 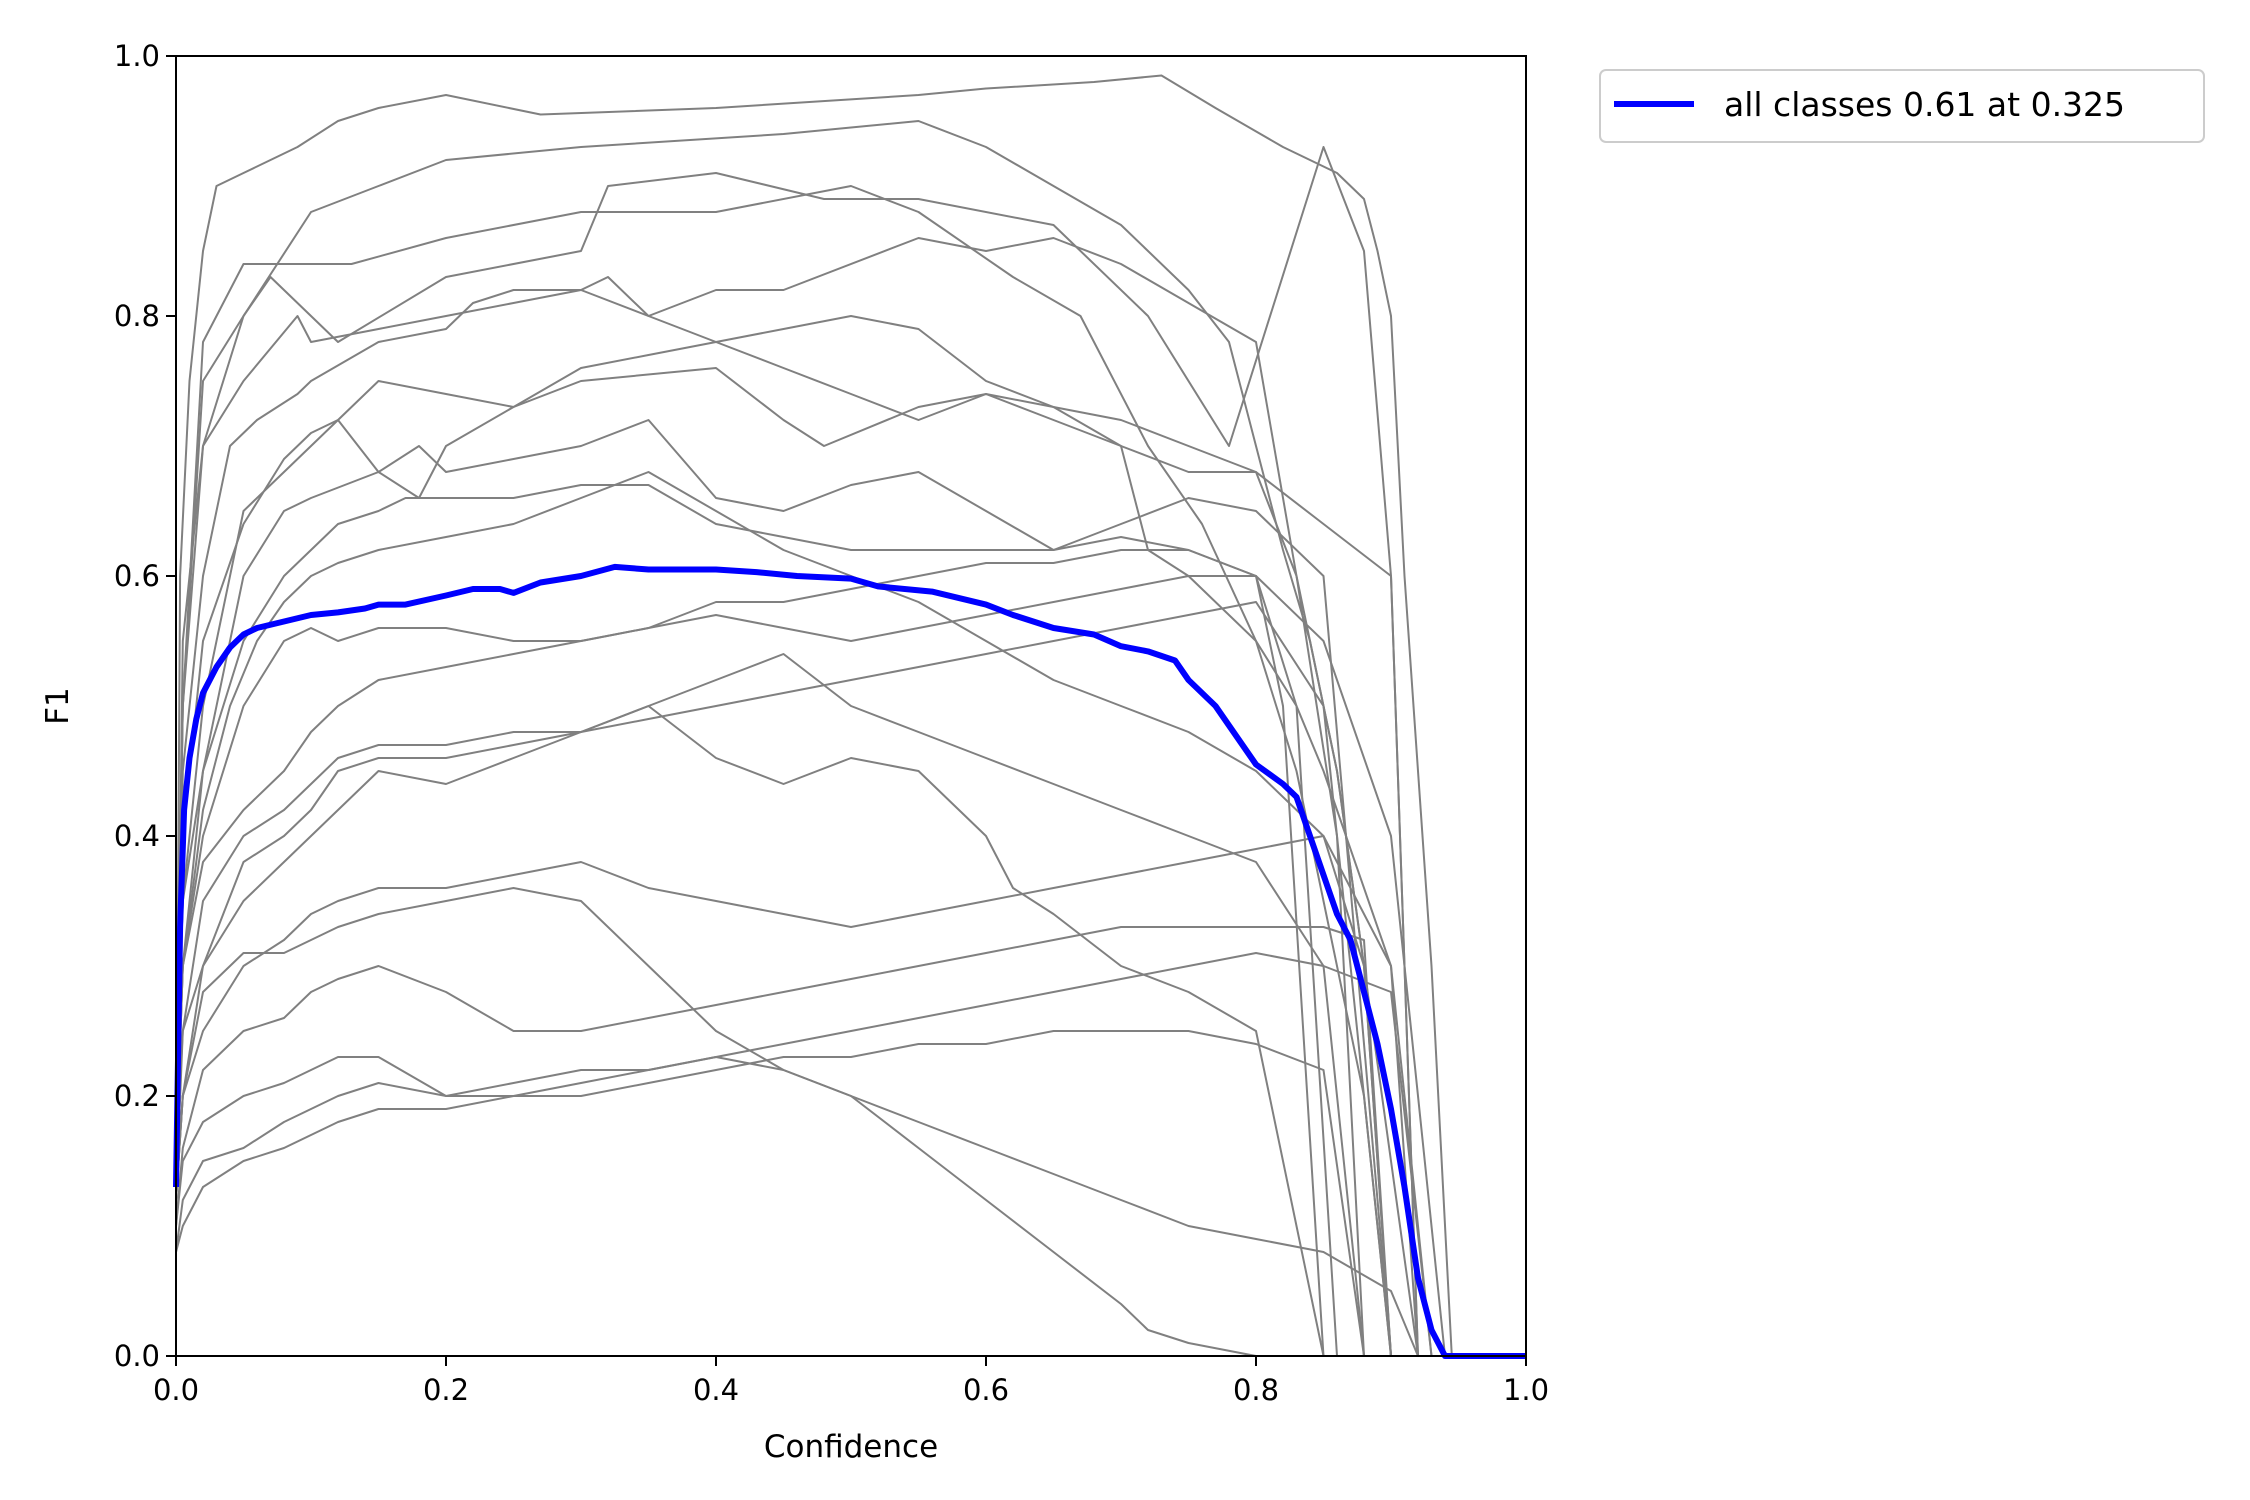 I want to click on x-tick-label: 0.8, so click(x=1256, y=1390).